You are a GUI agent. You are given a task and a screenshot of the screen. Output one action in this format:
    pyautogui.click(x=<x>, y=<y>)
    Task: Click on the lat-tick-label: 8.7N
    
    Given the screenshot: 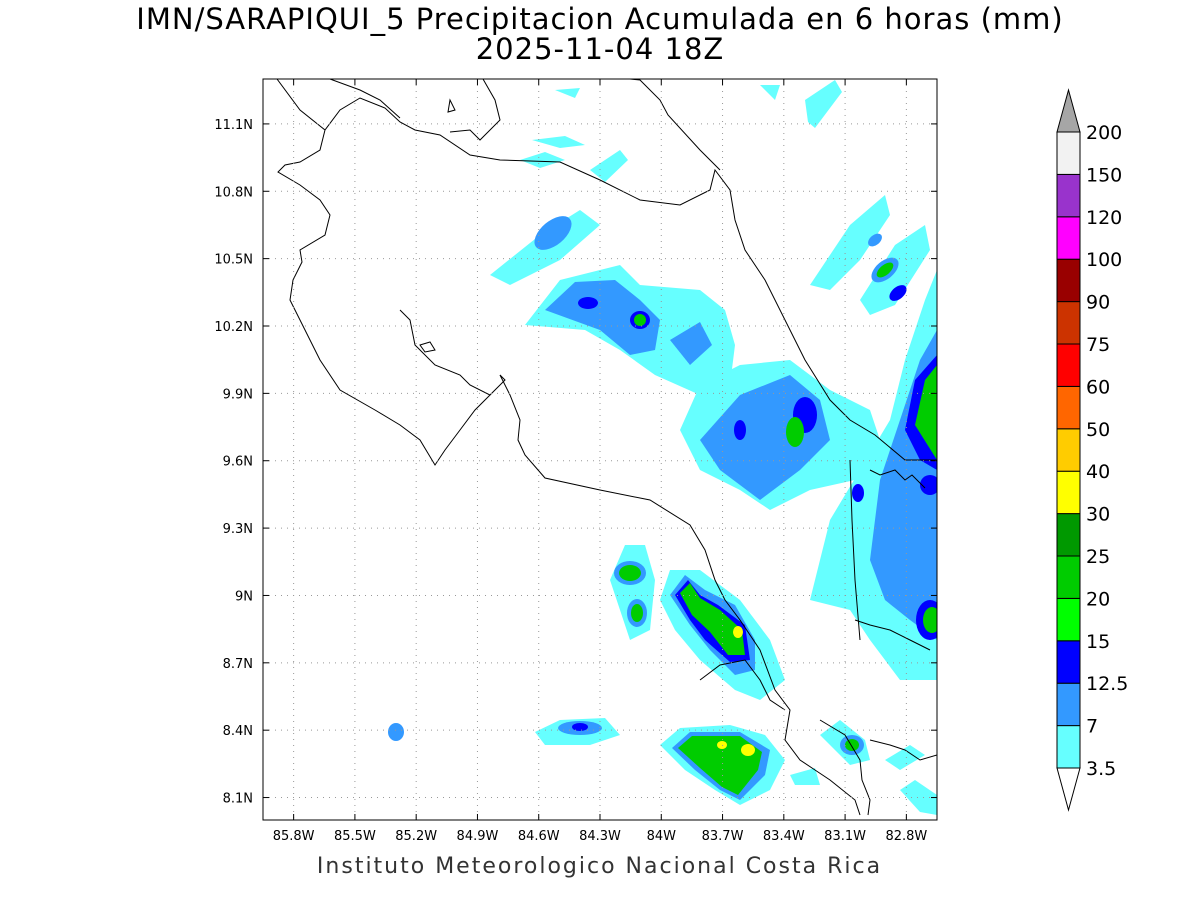 What is the action you would take?
    pyautogui.click(x=238, y=664)
    